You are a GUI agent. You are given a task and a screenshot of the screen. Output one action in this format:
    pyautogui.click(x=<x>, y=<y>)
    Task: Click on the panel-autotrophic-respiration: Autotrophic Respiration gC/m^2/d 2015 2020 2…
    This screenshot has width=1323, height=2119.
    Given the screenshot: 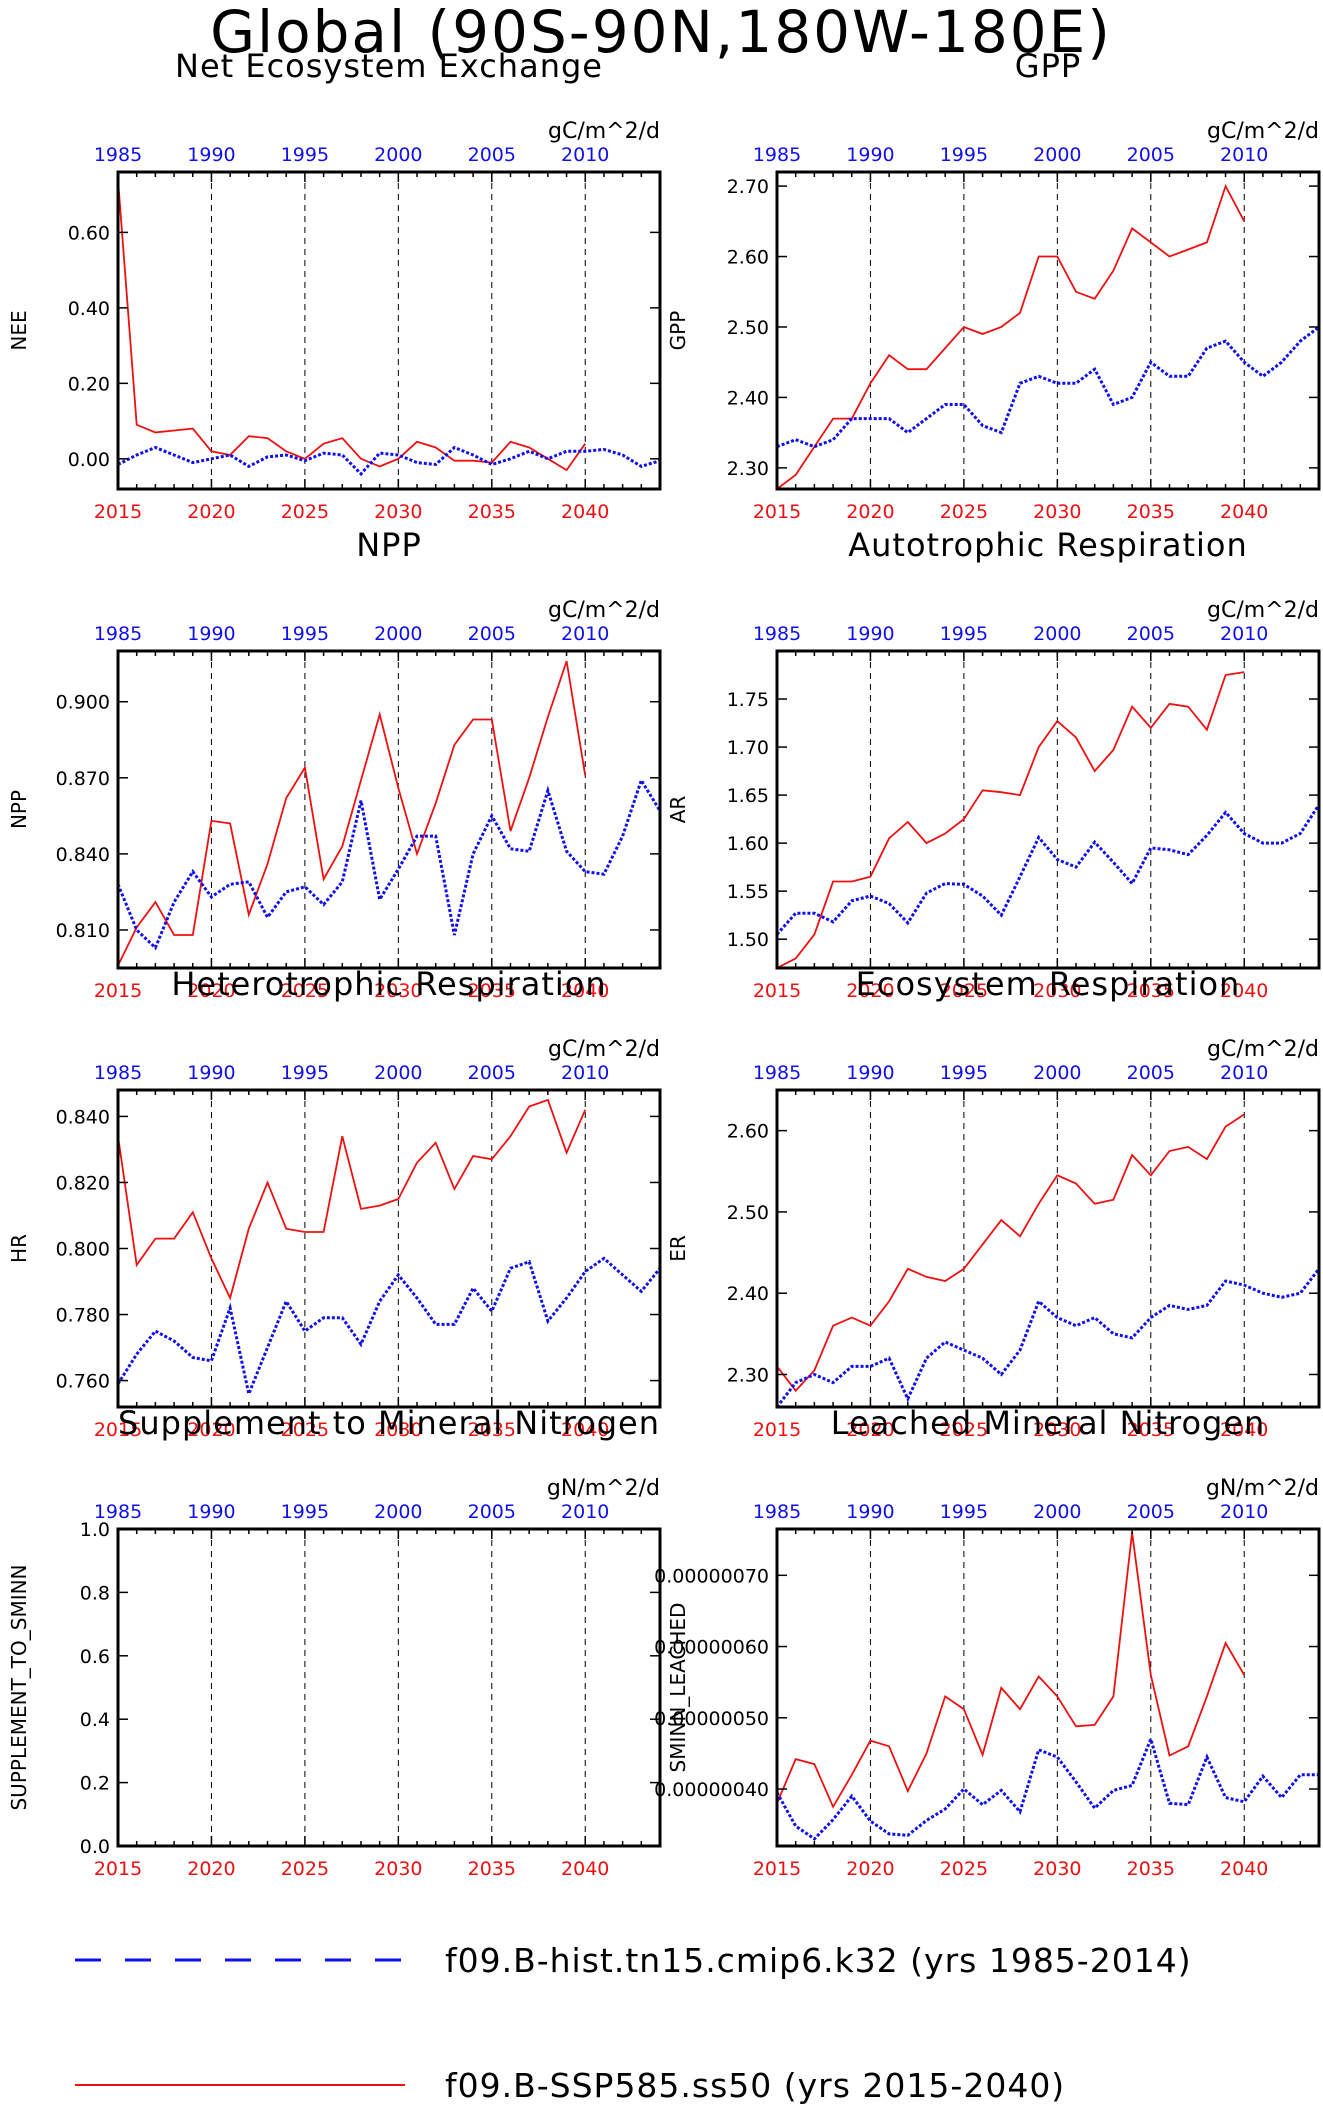 What is the action you would take?
    pyautogui.click(x=993, y=764)
    